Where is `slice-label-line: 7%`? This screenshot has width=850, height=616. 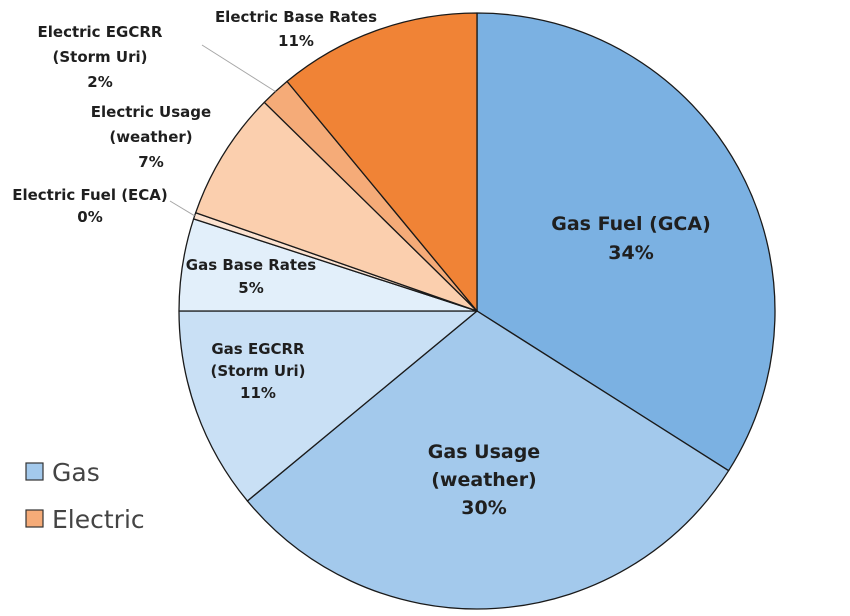 slice-label-line: 7% is located at coordinates (150, 162).